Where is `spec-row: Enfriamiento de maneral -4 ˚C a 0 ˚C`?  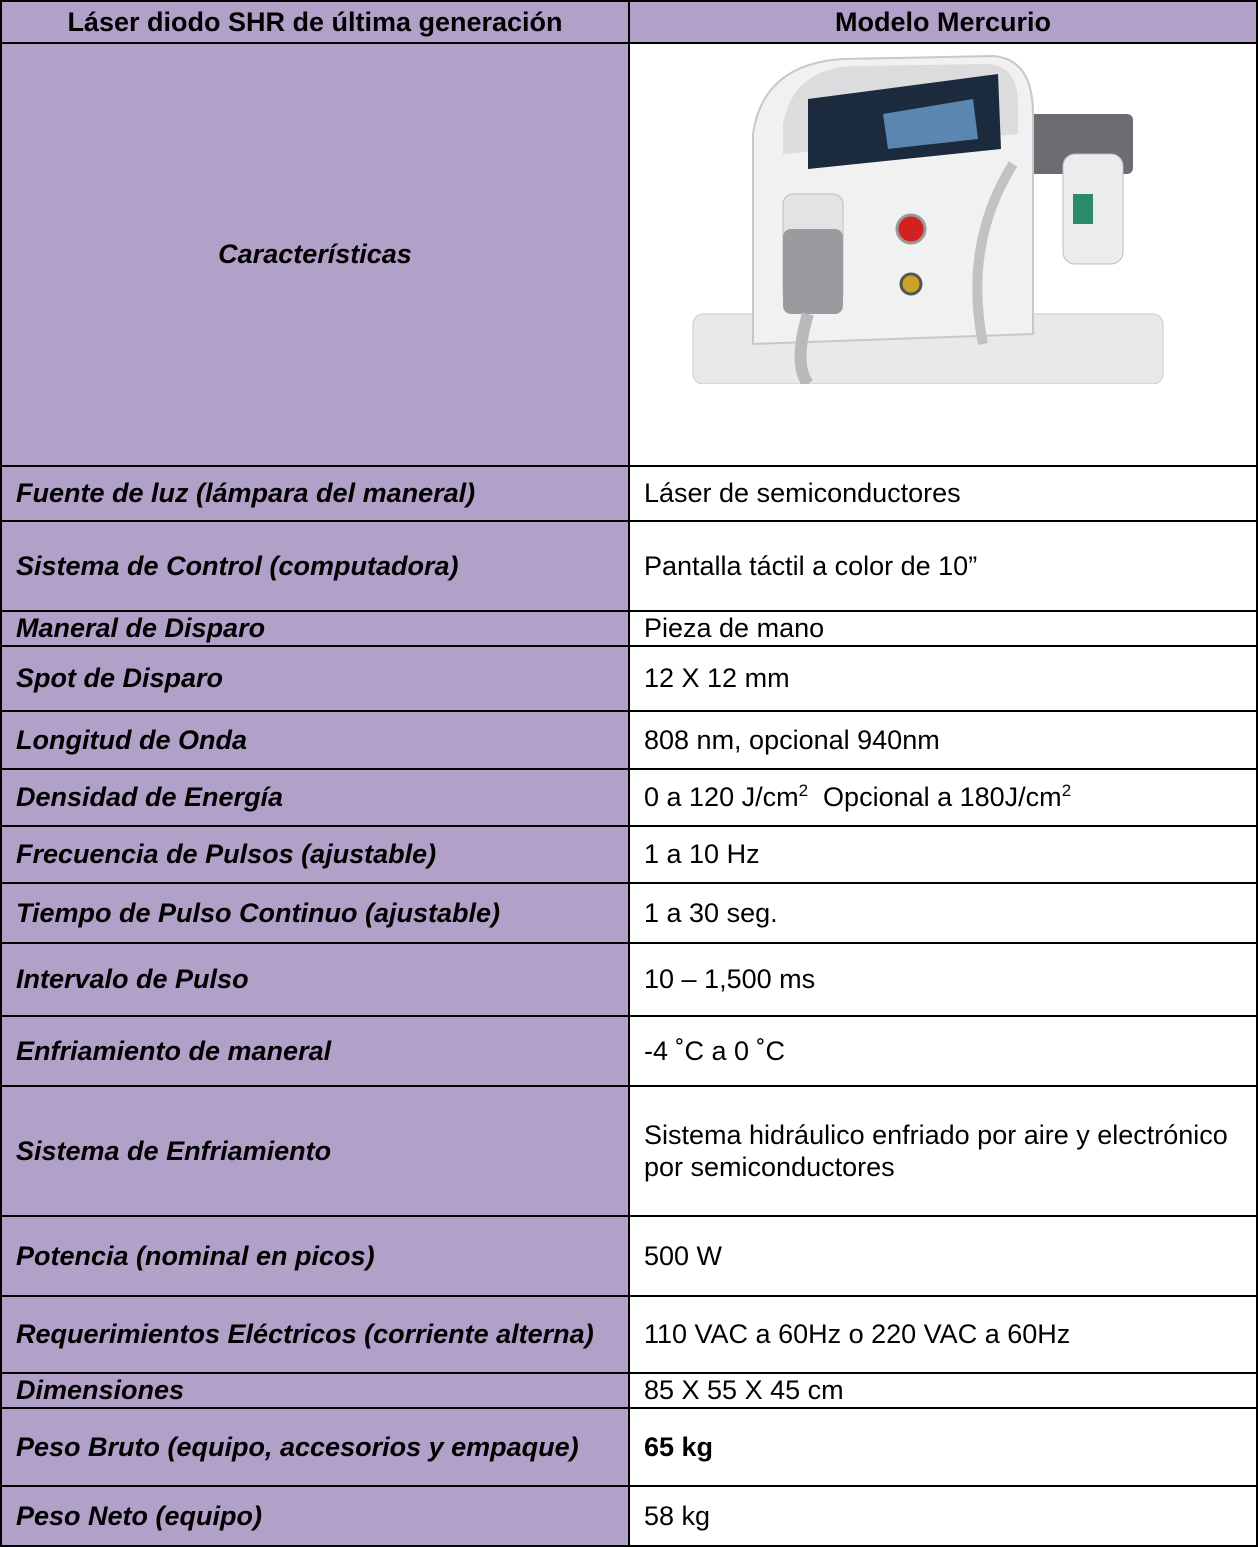
spec-row: Enfriamiento de maneral -4 ˚C a 0 ˚C is located at coordinates (629, 1051).